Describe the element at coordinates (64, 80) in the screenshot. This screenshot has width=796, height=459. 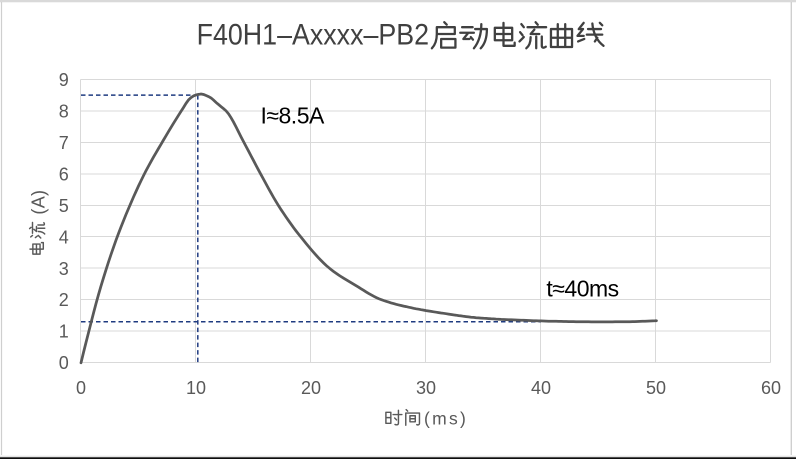
I see `svg-text: 9` at that location.